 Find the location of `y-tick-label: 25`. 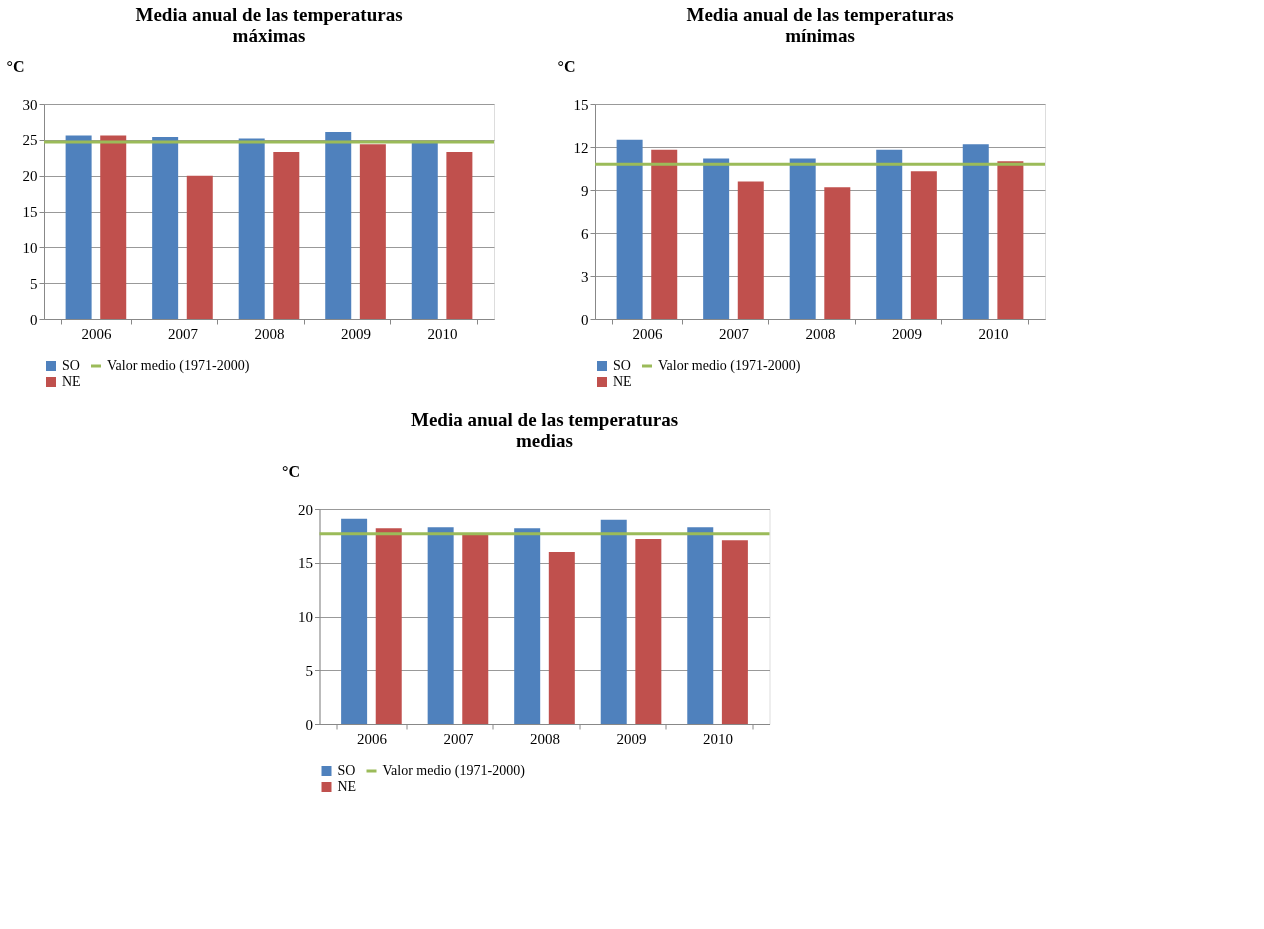

y-tick-label: 25 is located at coordinates (30, 140).